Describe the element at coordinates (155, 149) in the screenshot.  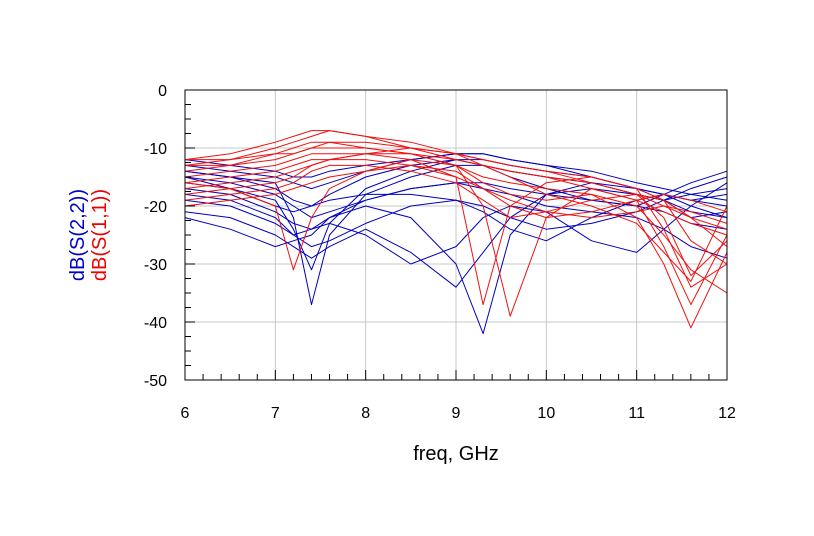
I see `y-tick-label: -10` at that location.